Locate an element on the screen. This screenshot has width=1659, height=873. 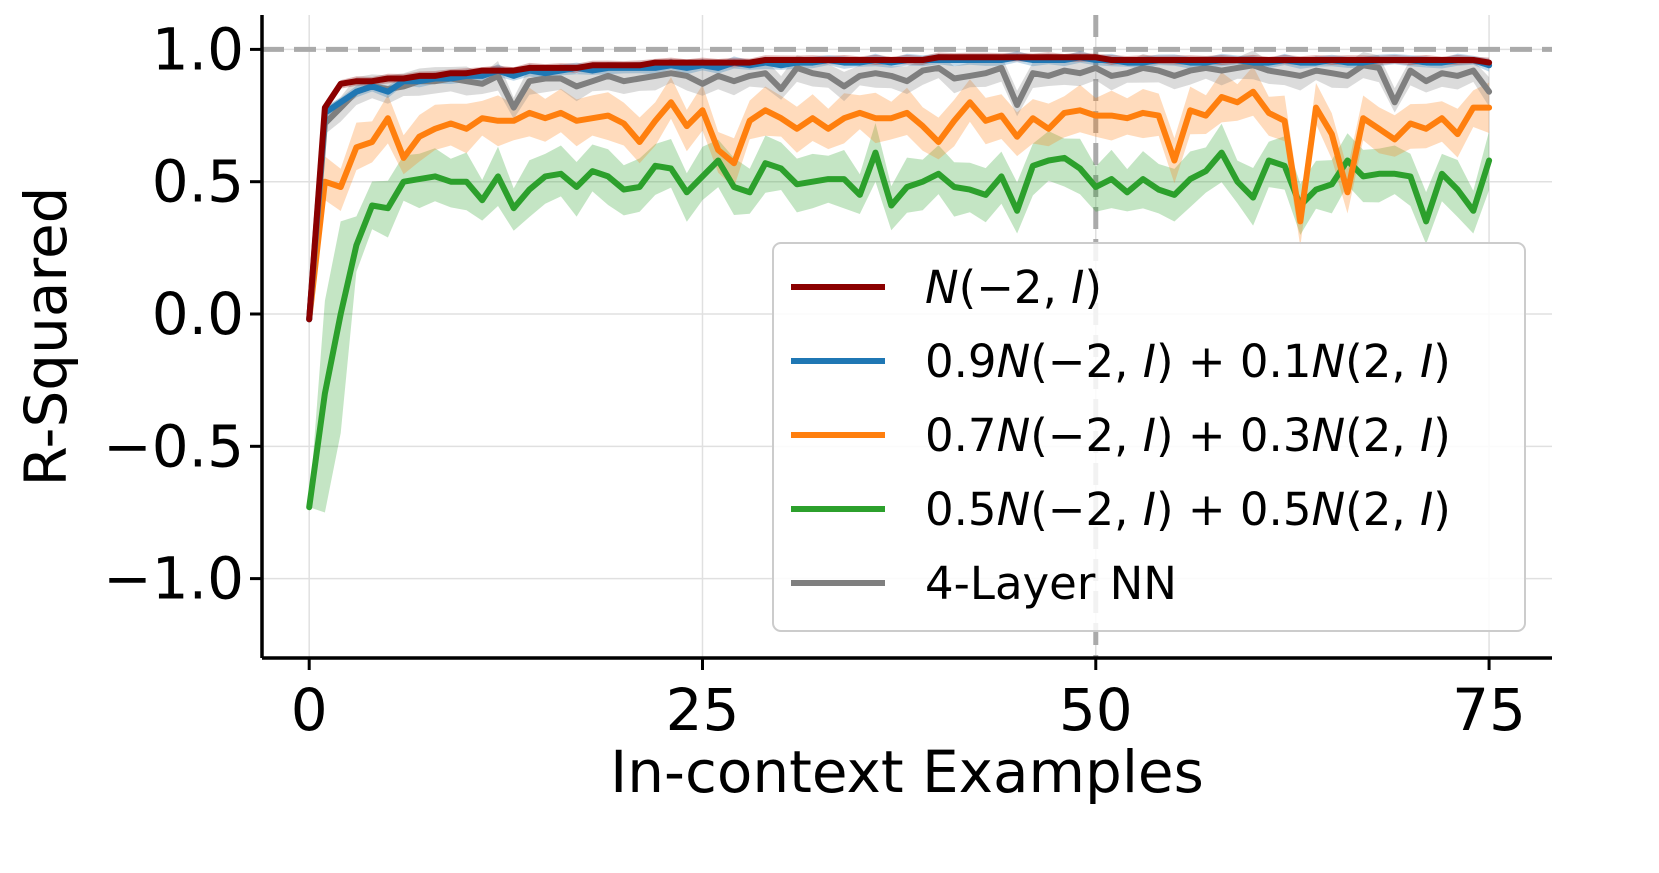
y-tick-label: −0.5 is located at coordinates (173, 446).